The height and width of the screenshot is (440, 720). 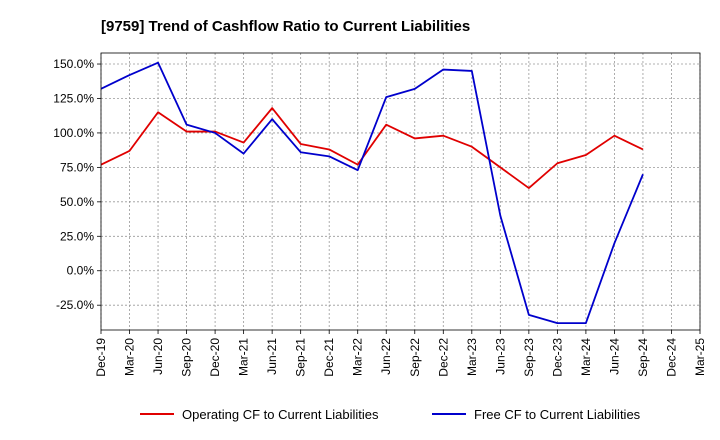 What do you see at coordinates (557, 357) in the screenshot?
I see `x-tick-label: Dec-23` at bounding box center [557, 357].